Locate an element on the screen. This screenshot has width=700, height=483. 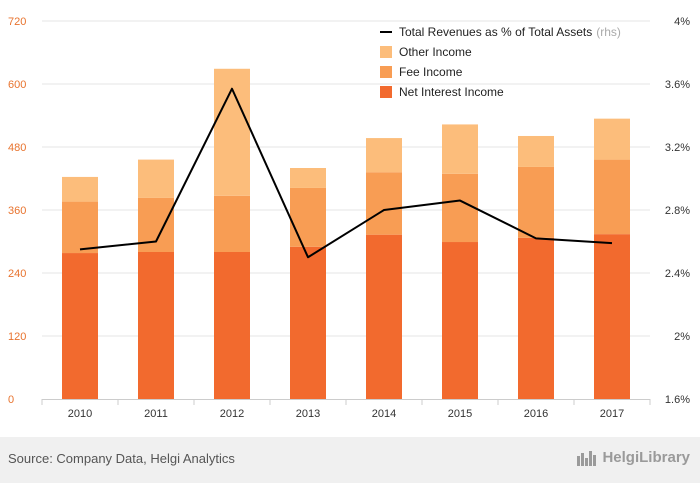
y-tick-label: 600 is located at coordinates (17, 85).